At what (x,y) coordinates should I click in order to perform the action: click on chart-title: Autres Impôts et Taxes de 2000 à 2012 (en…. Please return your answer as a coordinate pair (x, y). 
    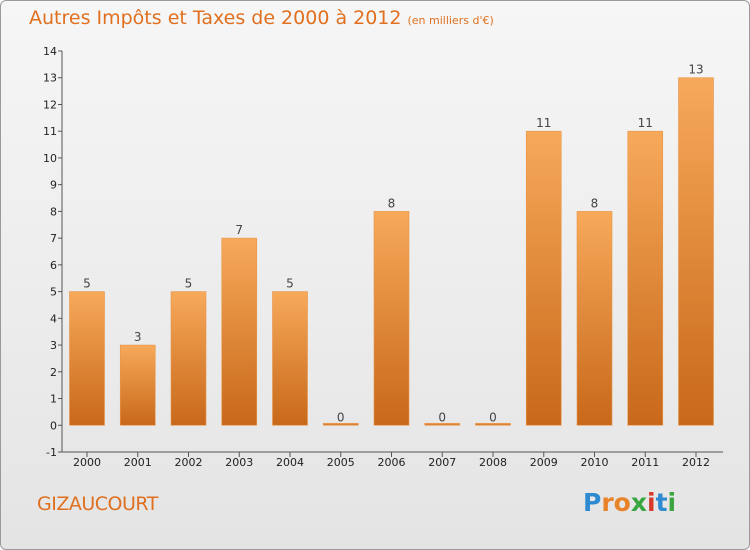
    Looking at the image, I should click on (261, 18).